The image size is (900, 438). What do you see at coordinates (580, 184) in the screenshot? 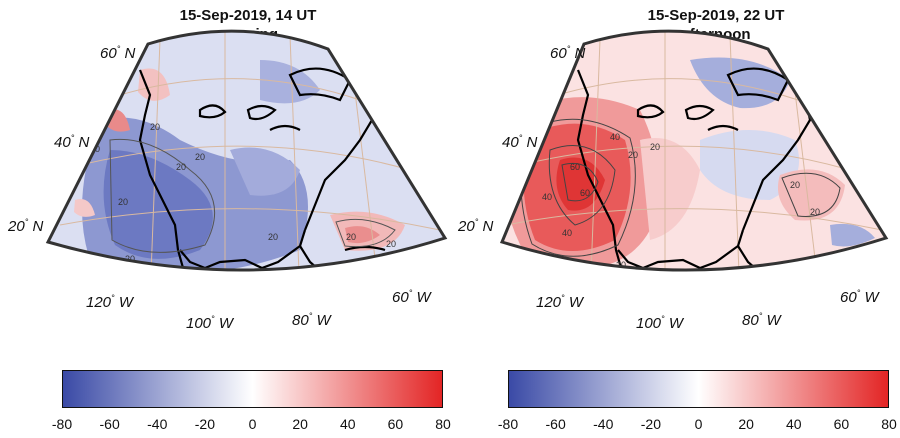
I see `field-positive-core` at bounding box center [580, 184].